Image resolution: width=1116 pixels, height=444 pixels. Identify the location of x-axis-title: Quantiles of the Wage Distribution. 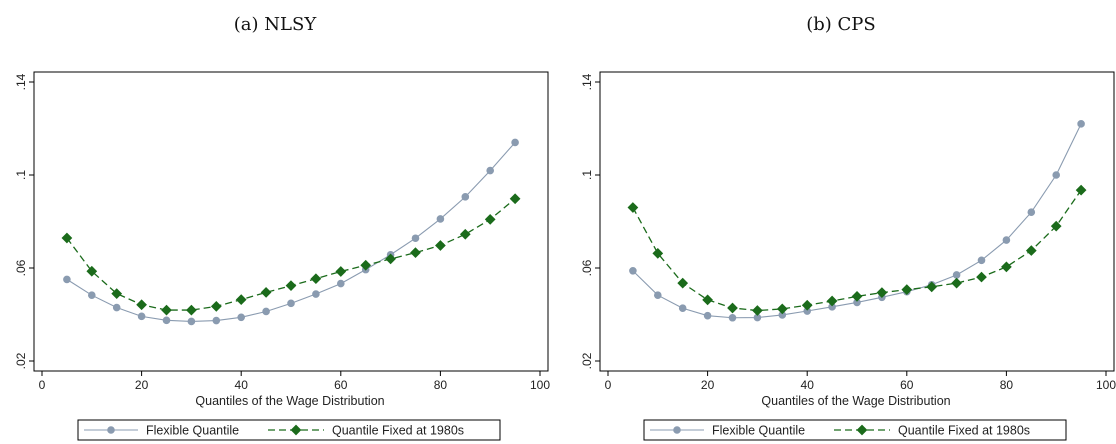
(855, 401).